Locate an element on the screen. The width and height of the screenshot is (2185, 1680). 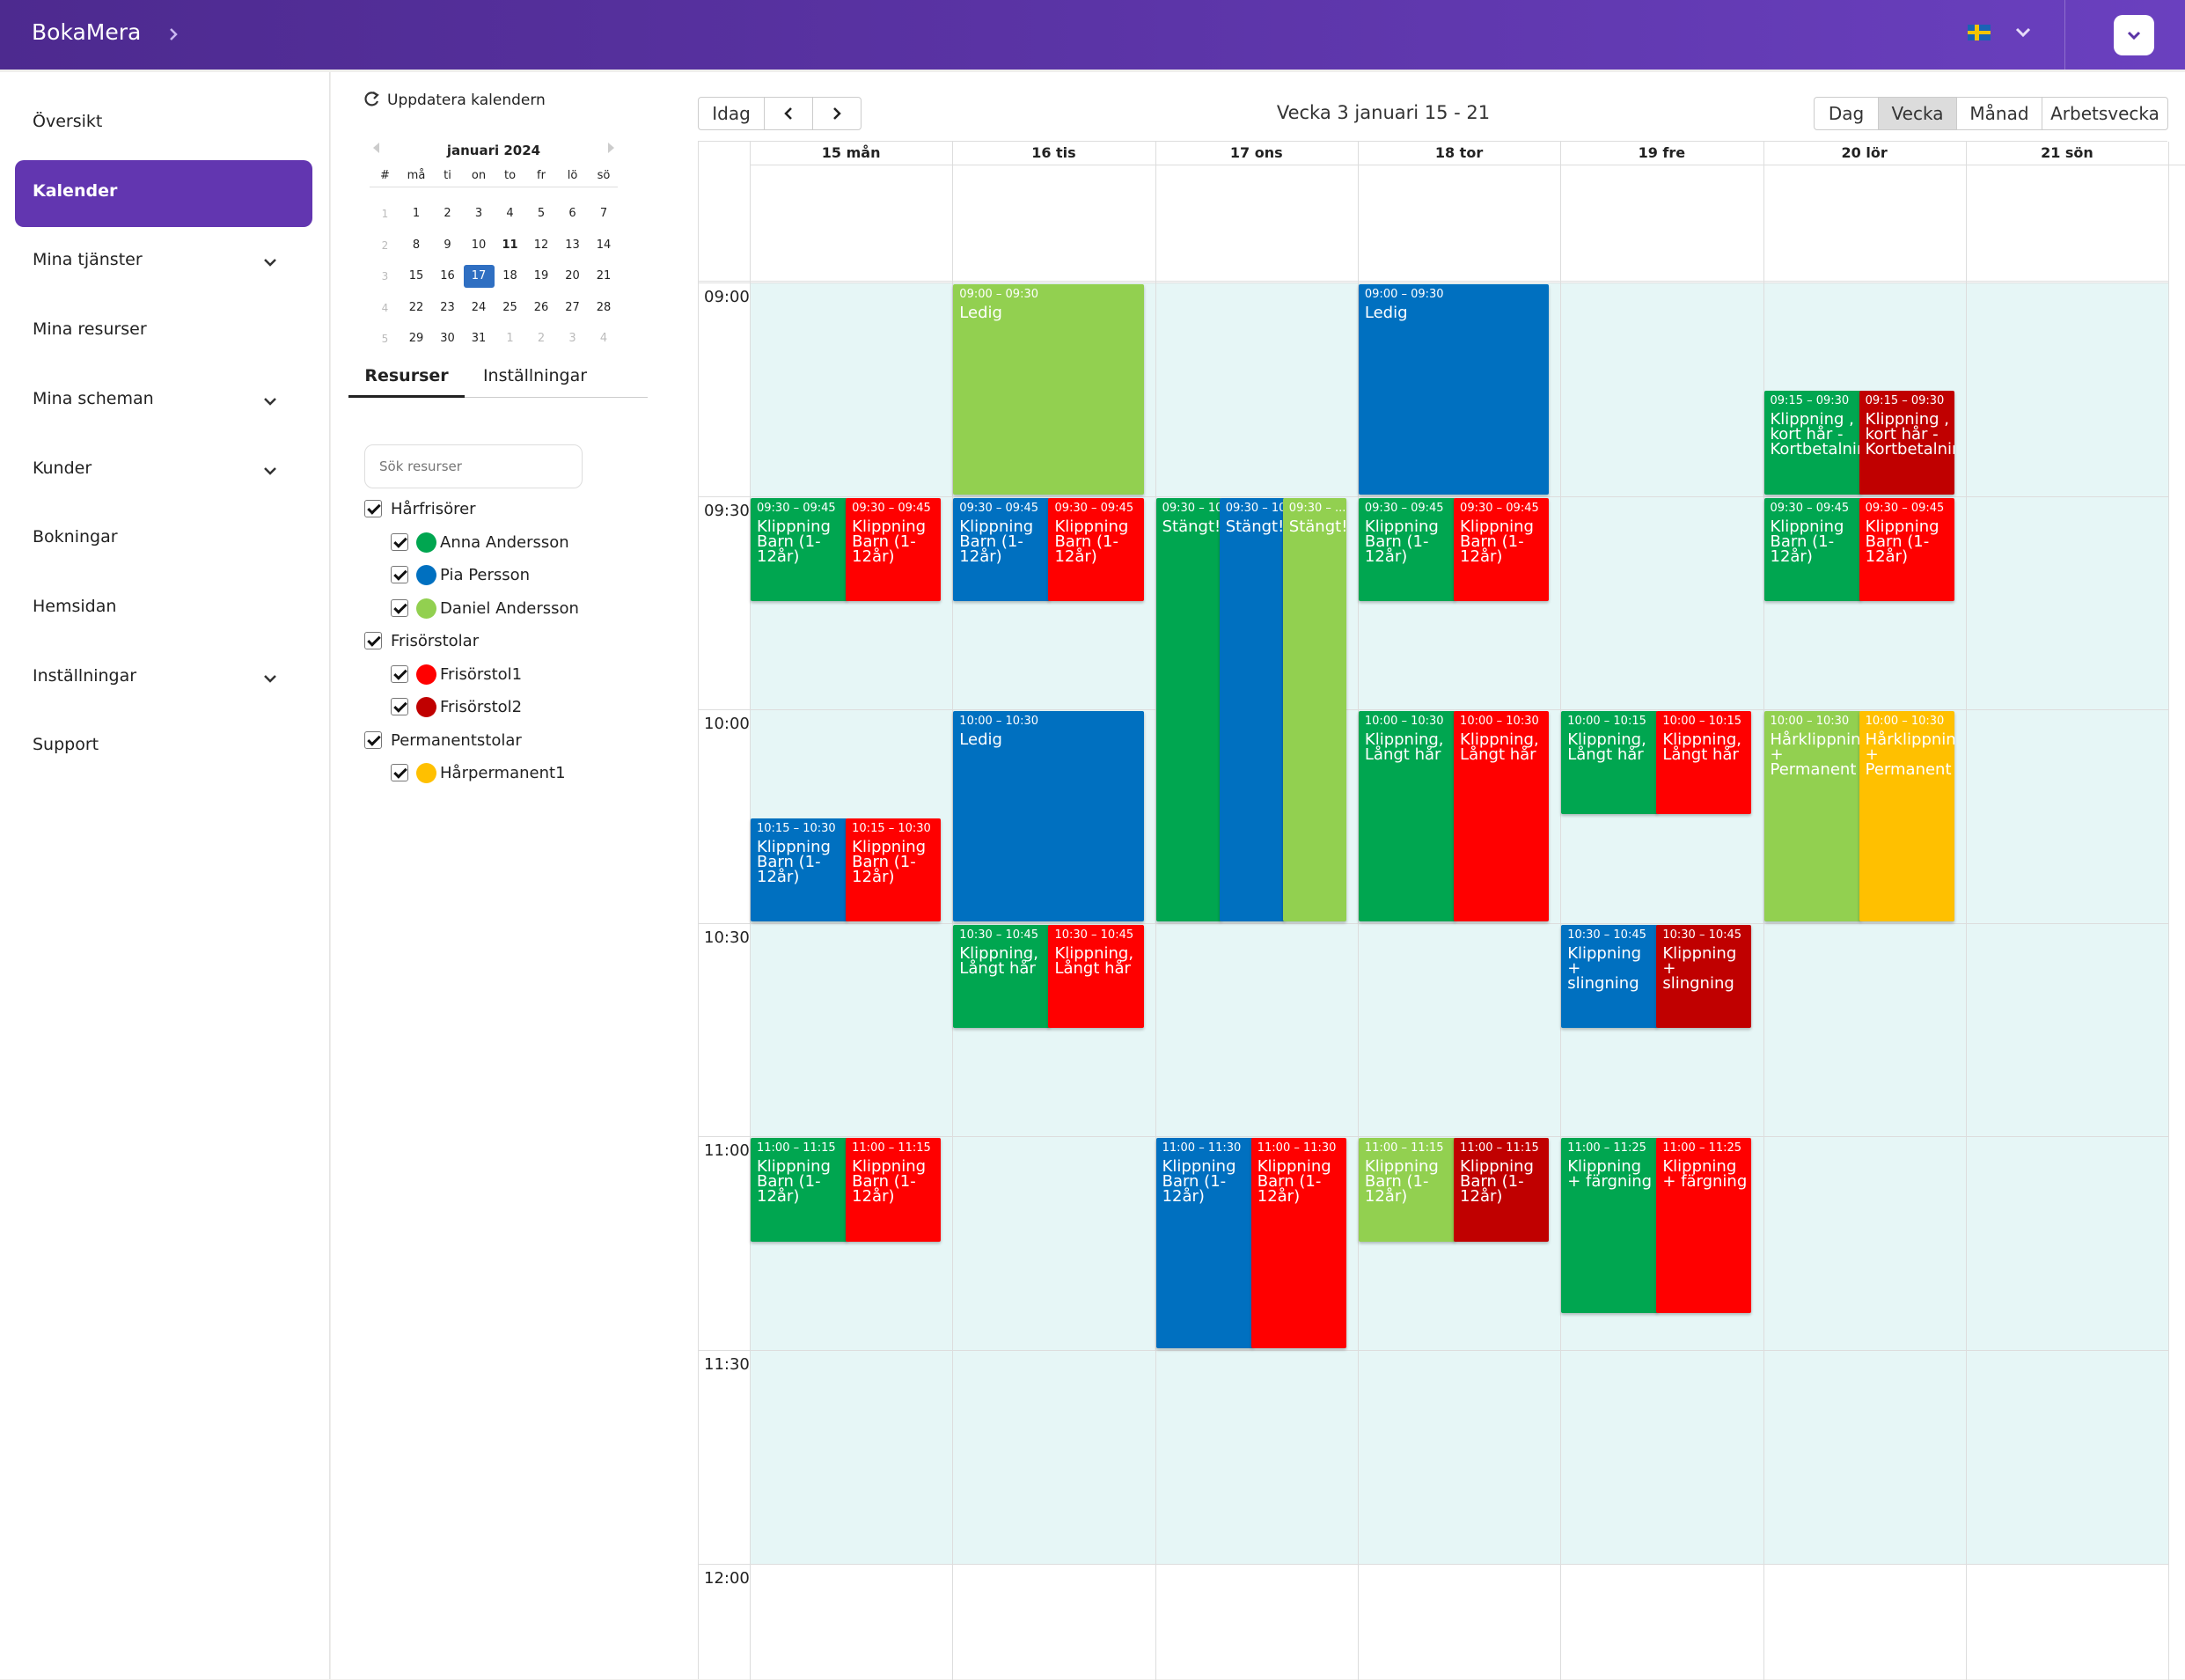
mini-calendar-day: 12 is located at coordinates (541, 245).